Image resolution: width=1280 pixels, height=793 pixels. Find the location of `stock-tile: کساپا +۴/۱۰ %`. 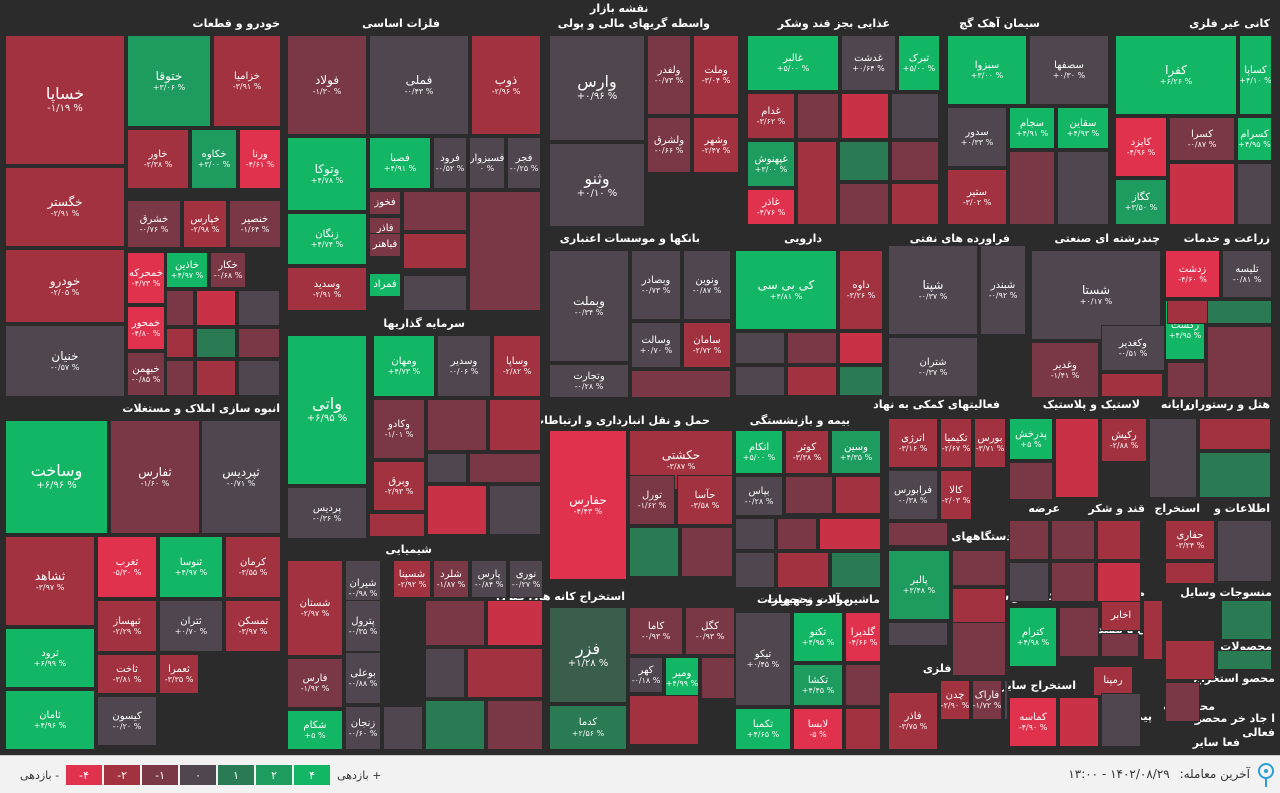

stock-tile: کساپا +۴/۱۰ % is located at coordinates (1255, 75).